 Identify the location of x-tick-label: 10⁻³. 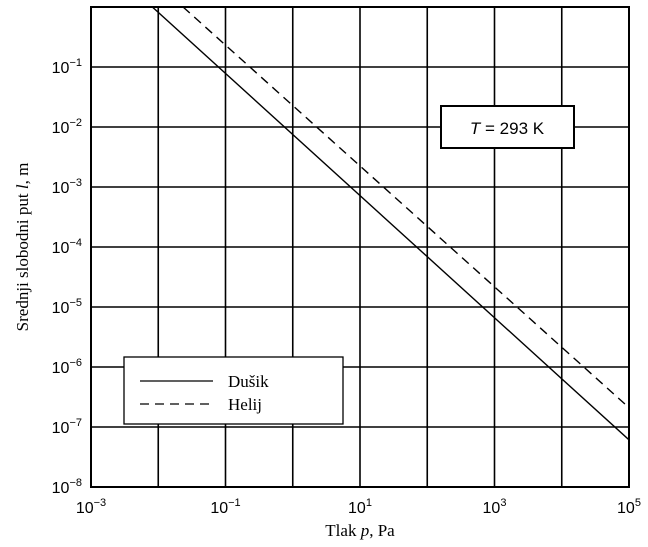
(91, 507).